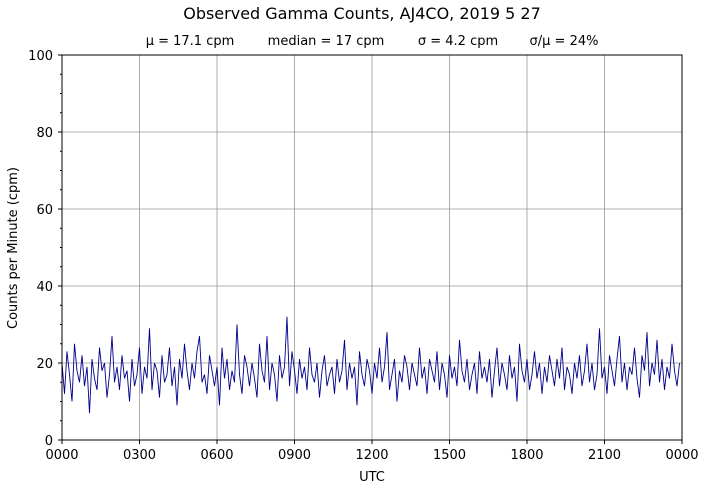 The height and width of the screenshot is (489, 705). Describe the element at coordinates (362, 13) in the screenshot. I see `chart-title: Observed Gamma Counts, AJ4CO, 2019 5 27` at that location.